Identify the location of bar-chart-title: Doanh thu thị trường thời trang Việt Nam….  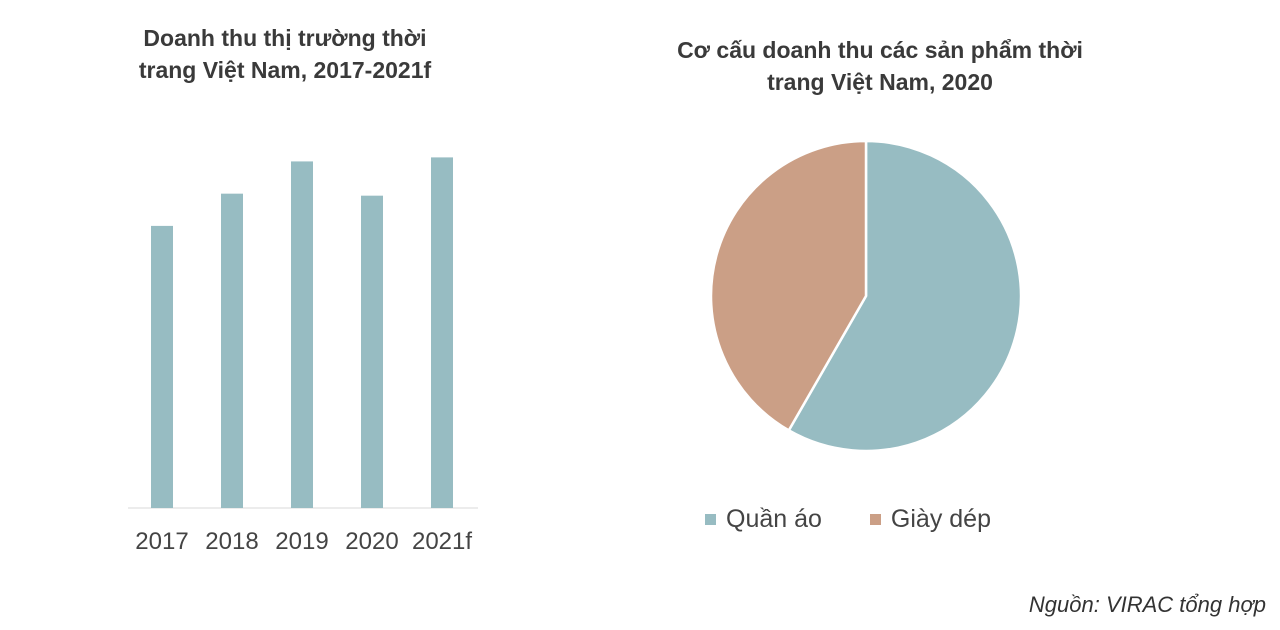
(285, 54).